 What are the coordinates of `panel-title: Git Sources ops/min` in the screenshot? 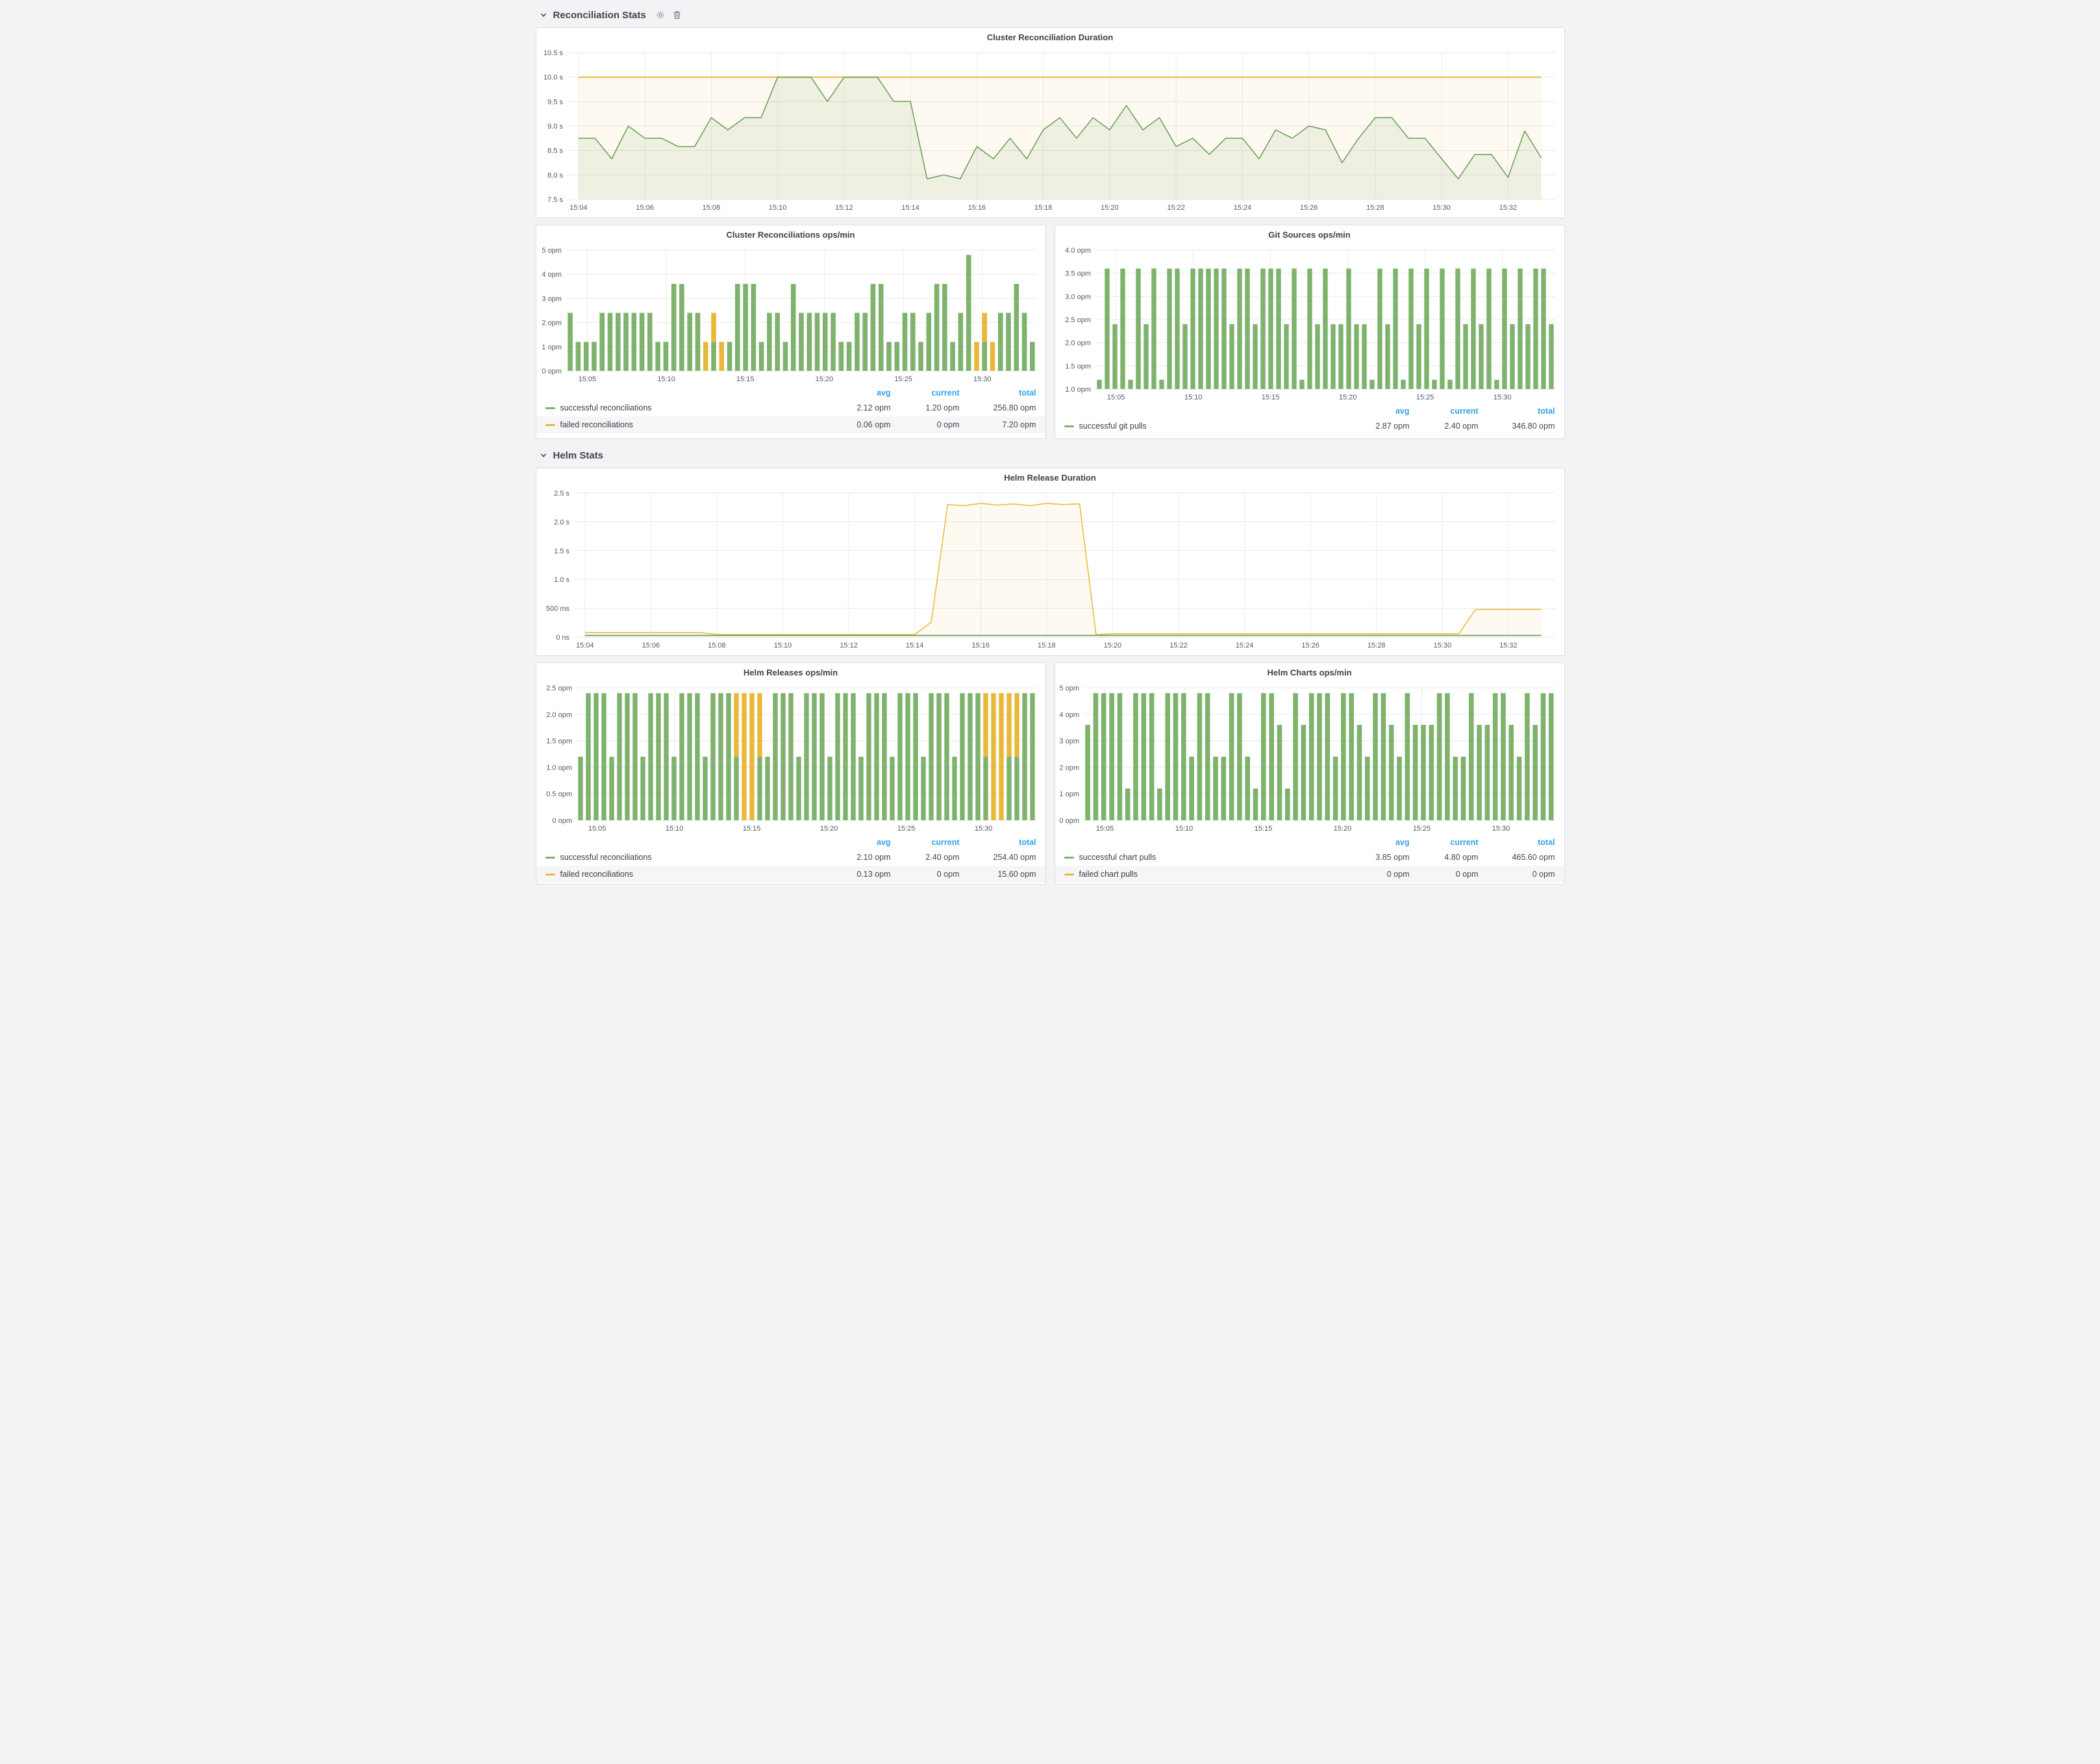 It's located at (1309, 235).